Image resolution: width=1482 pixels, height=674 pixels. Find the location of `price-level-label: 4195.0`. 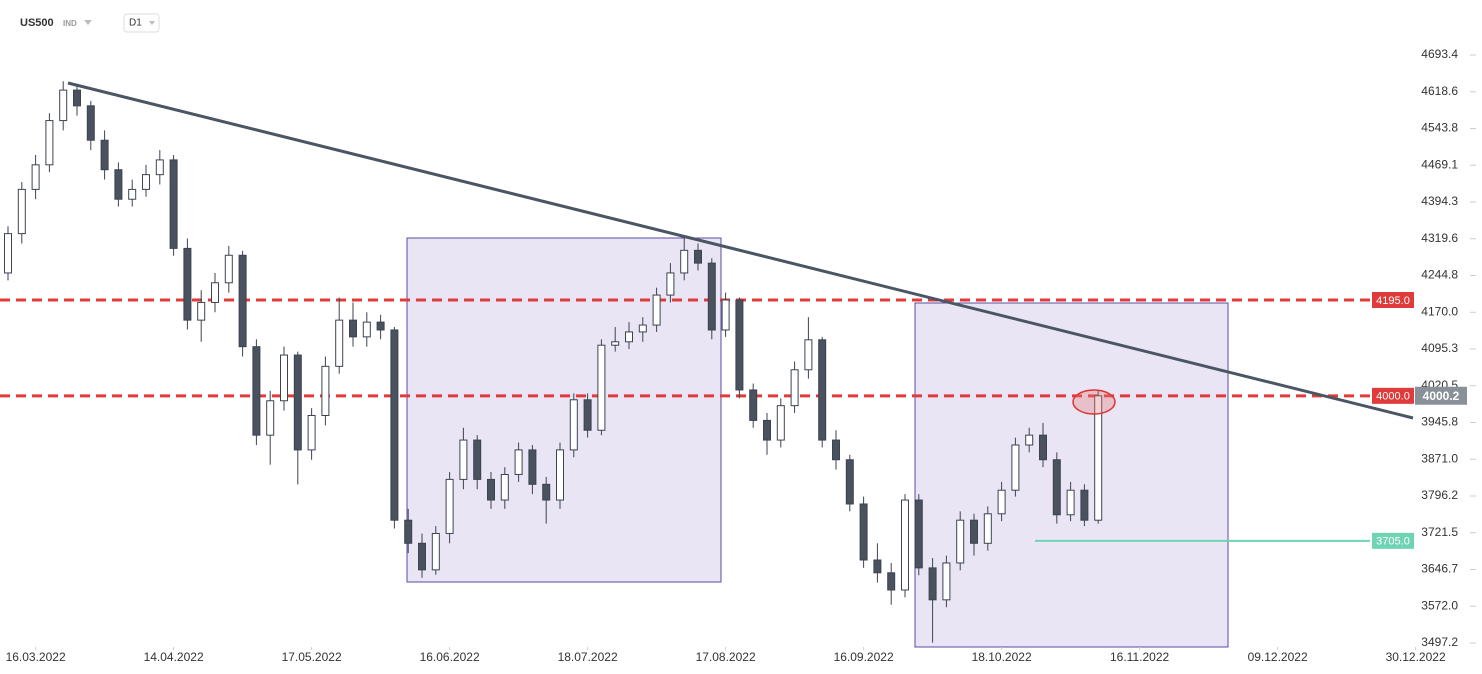

price-level-label: 4195.0 is located at coordinates (1393, 301).